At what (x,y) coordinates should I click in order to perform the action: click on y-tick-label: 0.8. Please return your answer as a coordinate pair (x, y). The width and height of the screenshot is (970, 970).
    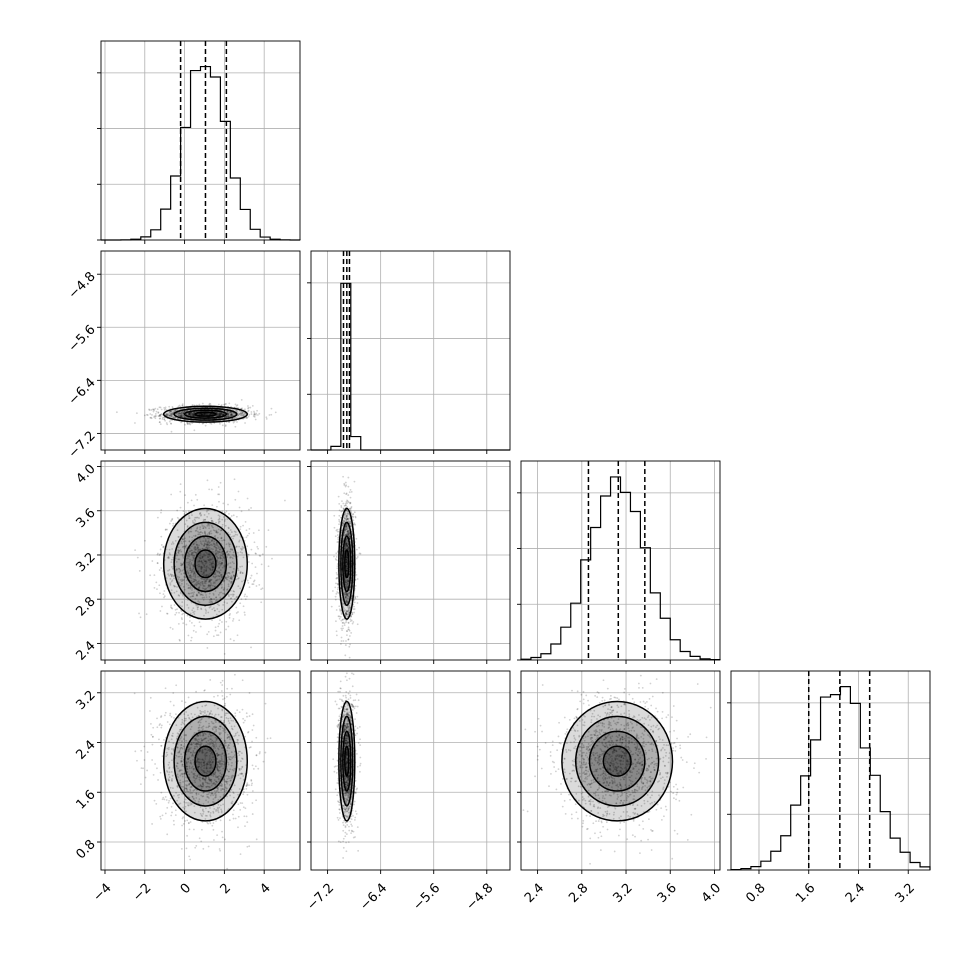
    Looking at the image, I should click on (85, 849).